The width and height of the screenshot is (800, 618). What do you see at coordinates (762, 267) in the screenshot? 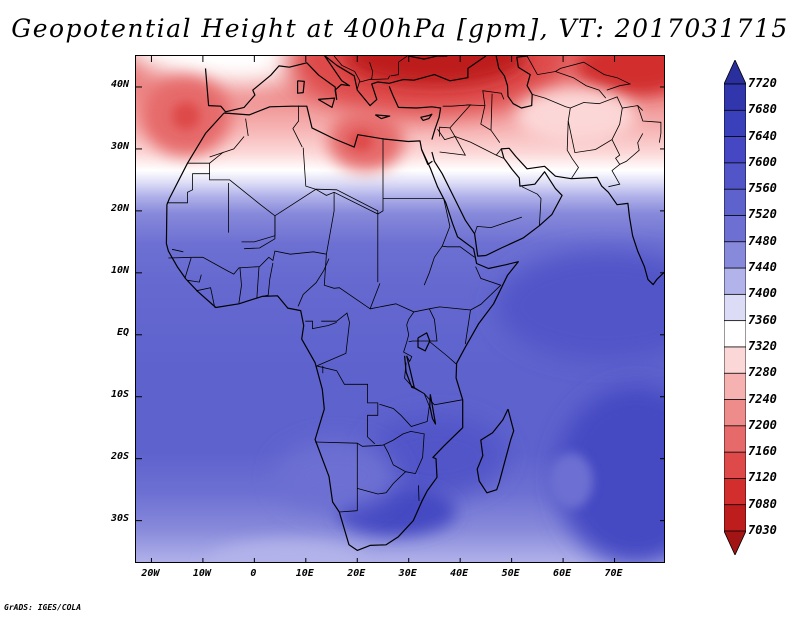
I see `colorbar-label: 7440` at bounding box center [762, 267].